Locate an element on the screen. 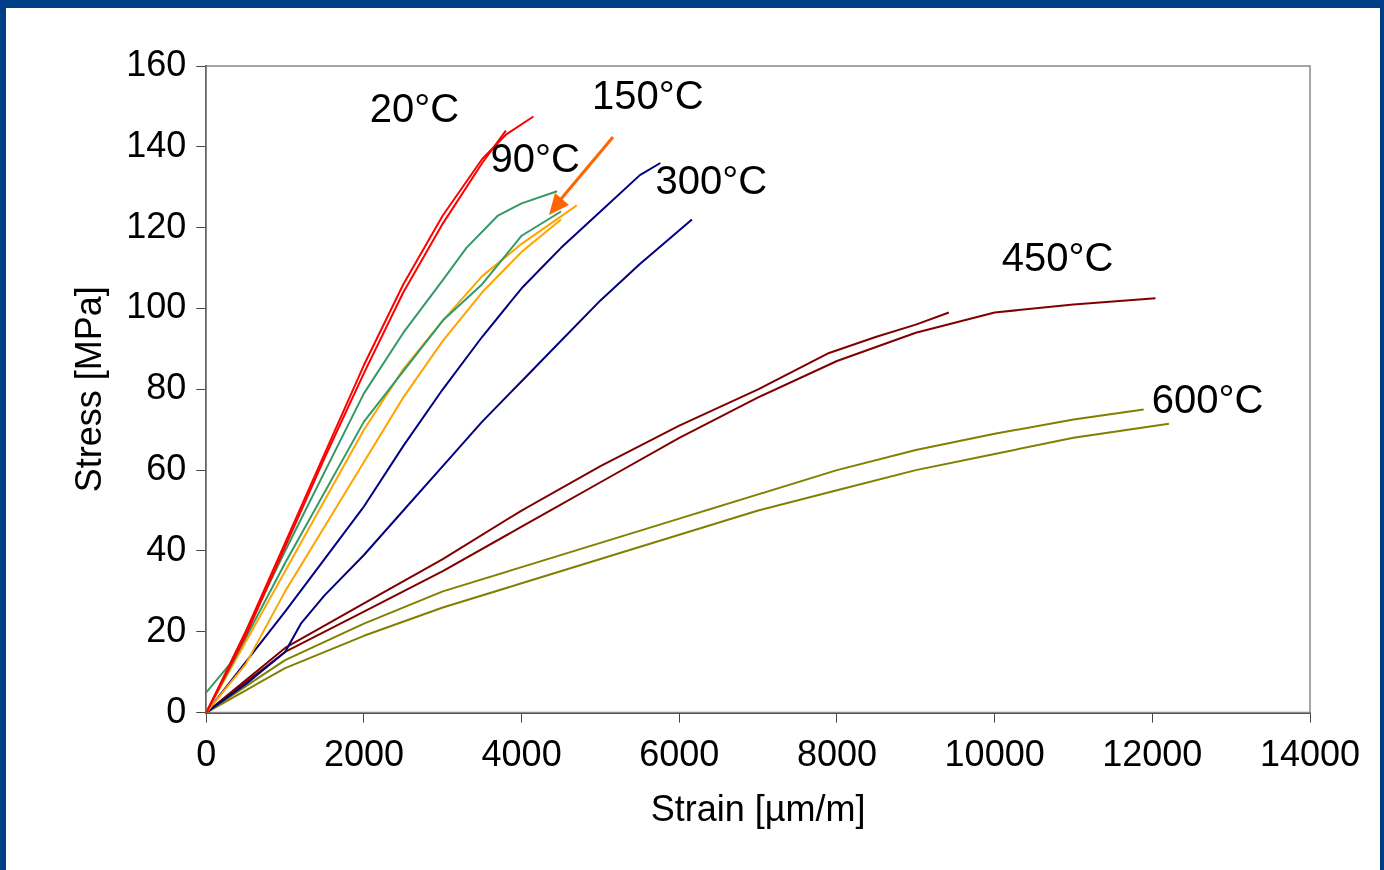 Image resolution: width=1384 pixels, height=870 pixels. y-tick-label: 160 is located at coordinates (156, 63).